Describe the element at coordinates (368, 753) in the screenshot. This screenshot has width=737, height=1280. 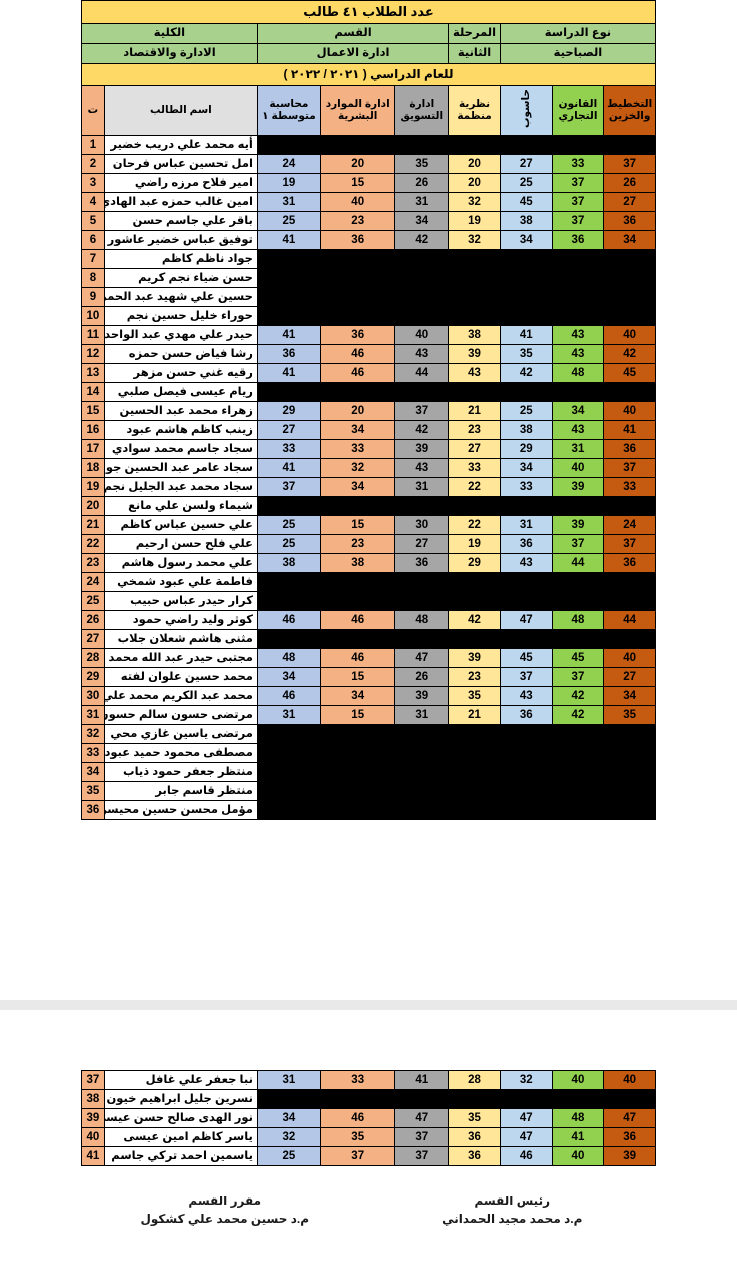
I see `table-row: مصطفى محمود حميد عبود 33` at that location.